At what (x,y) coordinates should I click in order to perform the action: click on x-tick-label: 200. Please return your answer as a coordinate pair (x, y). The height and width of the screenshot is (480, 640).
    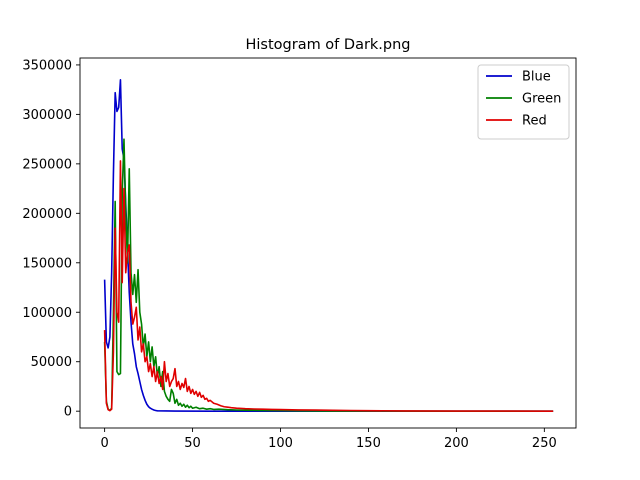
    Looking at the image, I should click on (456, 443).